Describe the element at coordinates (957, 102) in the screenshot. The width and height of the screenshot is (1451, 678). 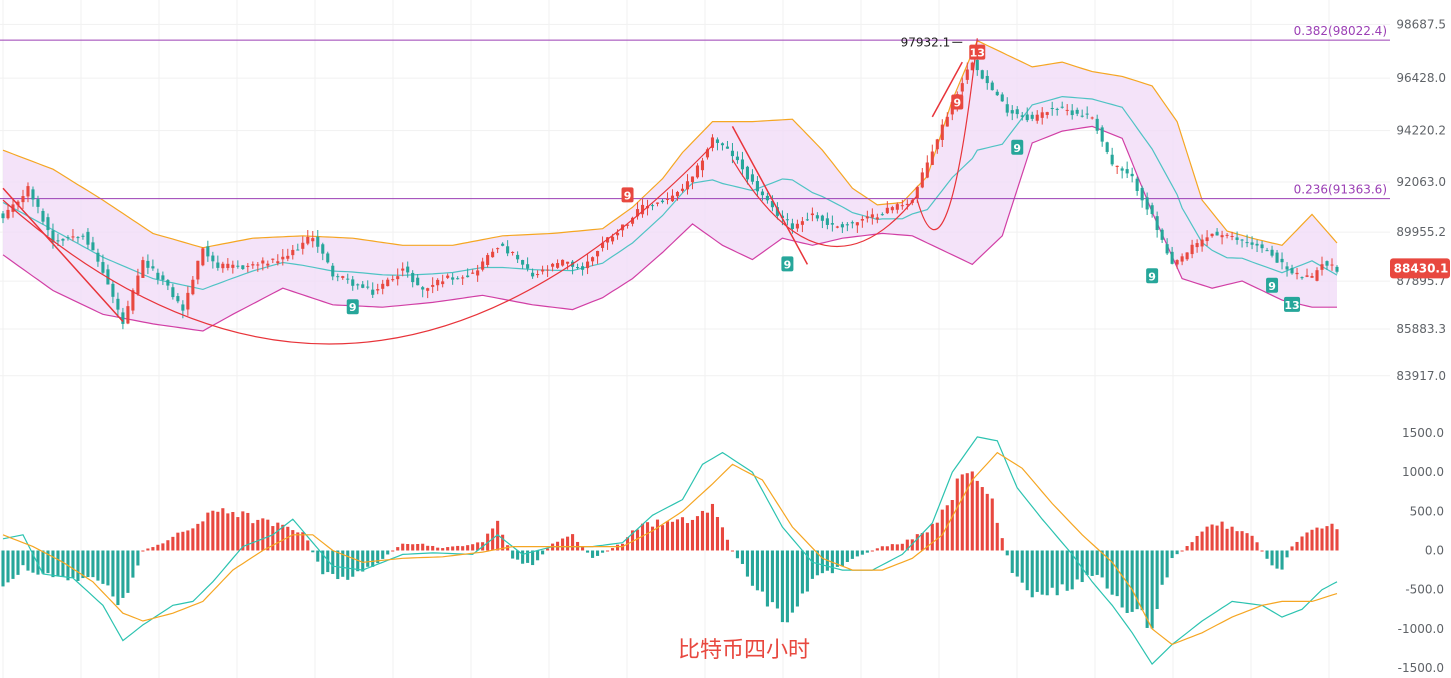
I see `td-marker-bg` at that location.